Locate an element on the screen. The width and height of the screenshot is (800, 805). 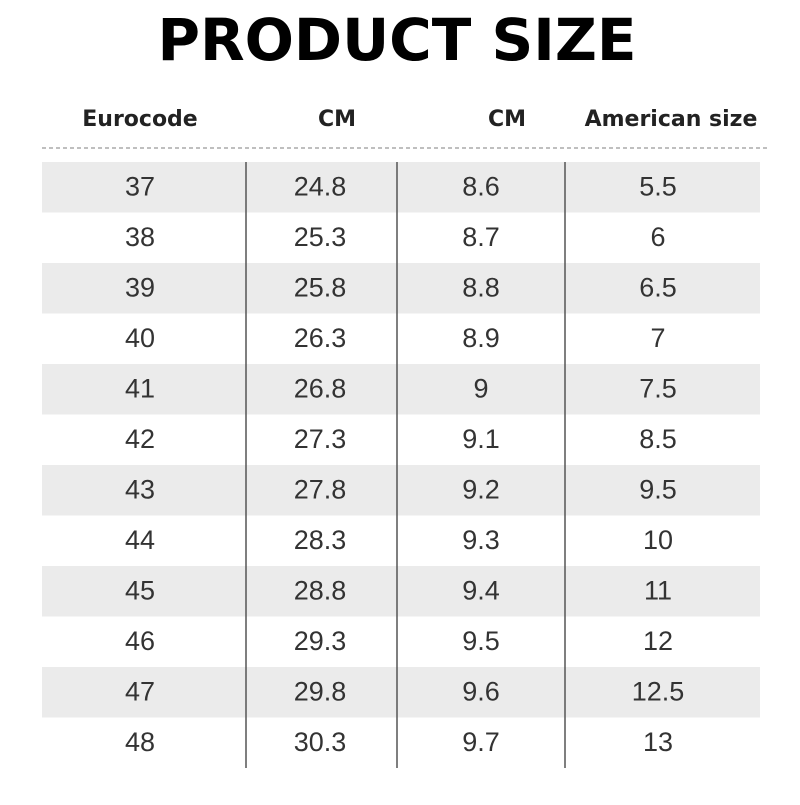
table-cell: 9.1 is located at coordinates (481, 439).